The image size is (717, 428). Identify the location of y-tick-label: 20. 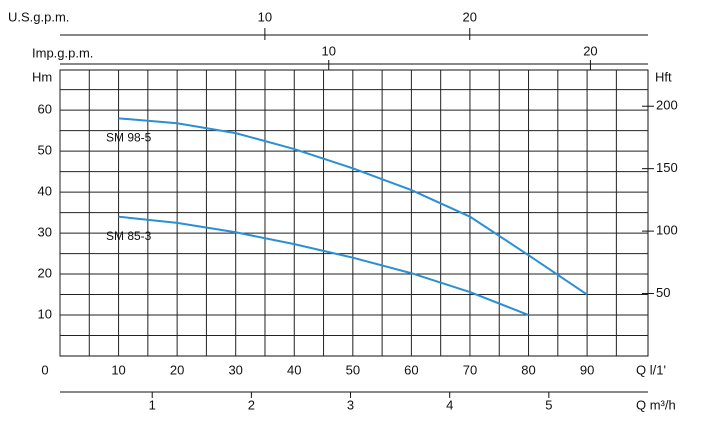
(45, 272).